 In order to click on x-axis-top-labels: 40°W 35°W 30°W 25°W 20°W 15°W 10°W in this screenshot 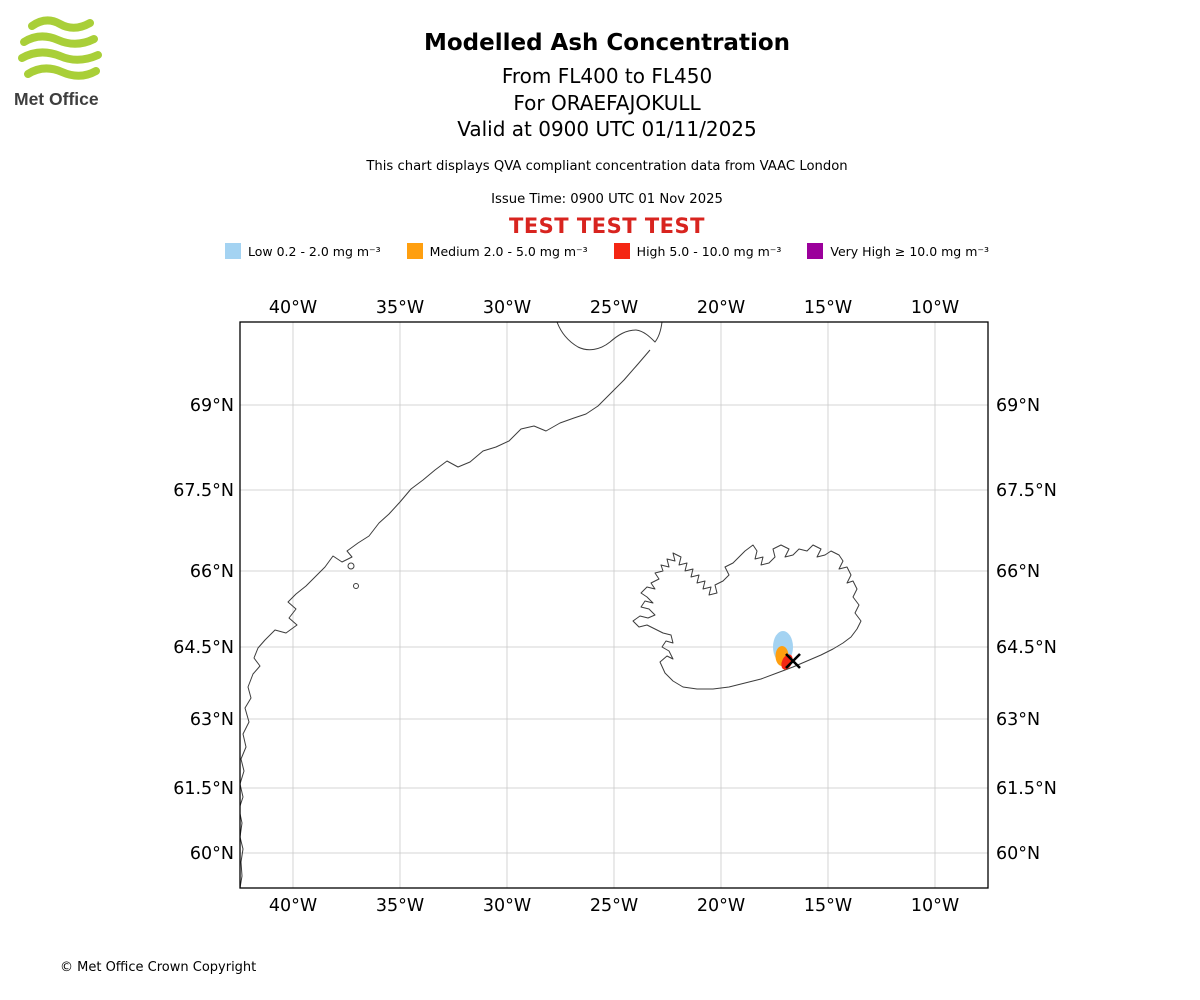, I will do `click(614, 308)`.